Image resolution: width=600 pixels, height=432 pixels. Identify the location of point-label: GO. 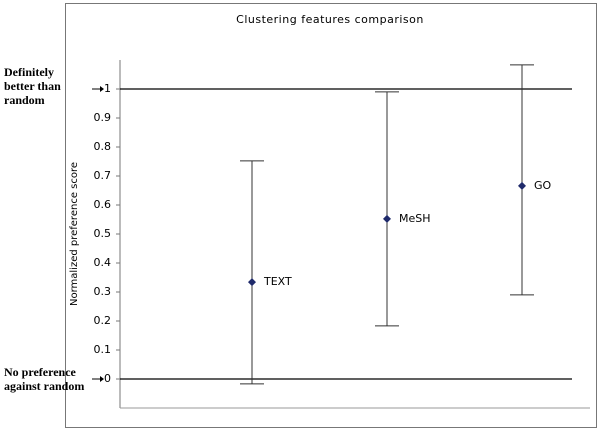
(543, 185).